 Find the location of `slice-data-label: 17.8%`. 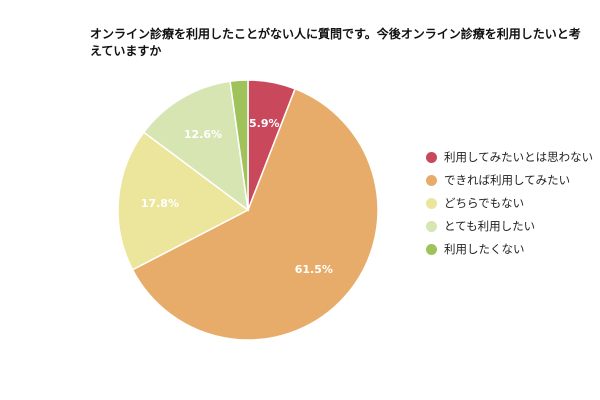

slice-data-label: 17.8% is located at coordinates (160, 203).